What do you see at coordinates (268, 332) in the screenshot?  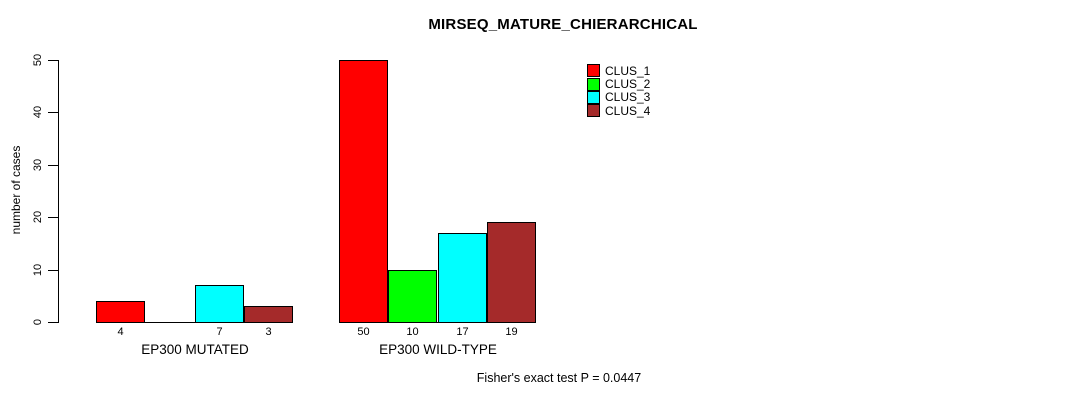 I see `bar-value-label: 3` at bounding box center [268, 332].